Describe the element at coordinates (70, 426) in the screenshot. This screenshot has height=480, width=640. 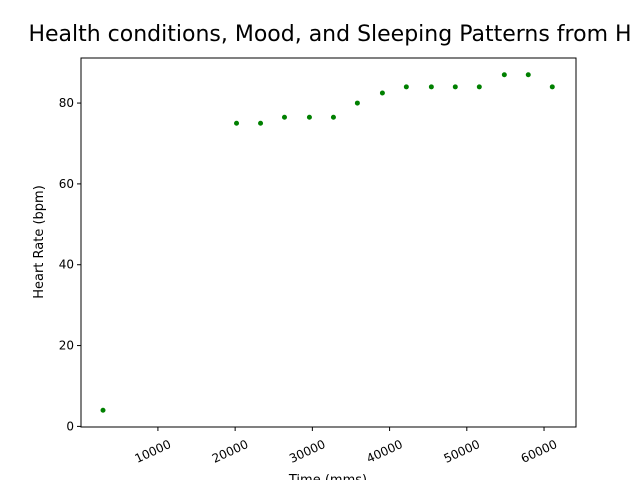
I see `y-tick-label: 0` at that location.